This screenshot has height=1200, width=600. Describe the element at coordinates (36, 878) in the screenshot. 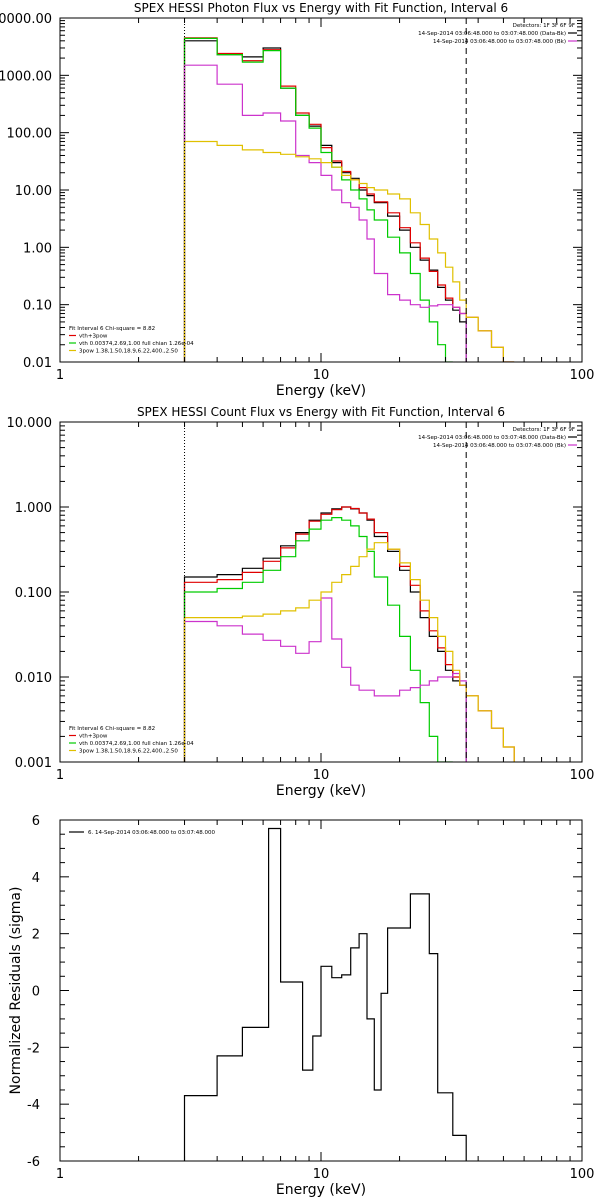

I see `y-tick-label: 4` at that location.